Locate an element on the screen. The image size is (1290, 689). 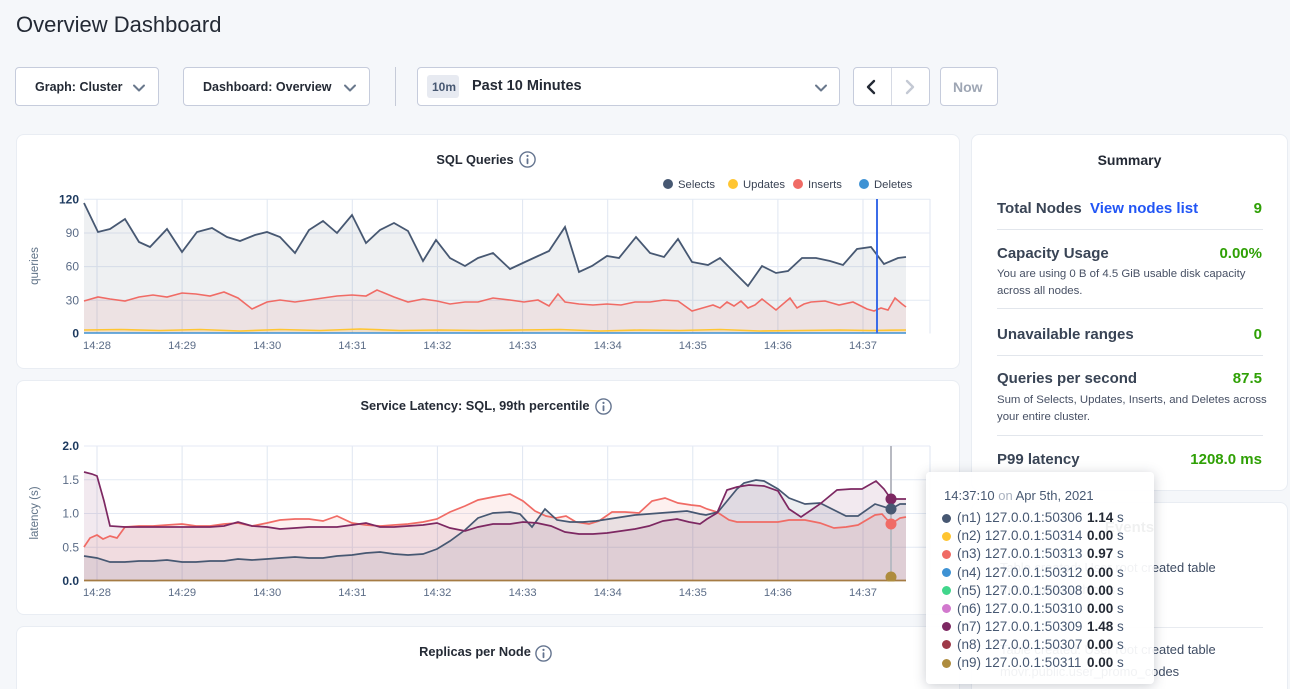
svg-text: 60 is located at coordinates (73, 267).